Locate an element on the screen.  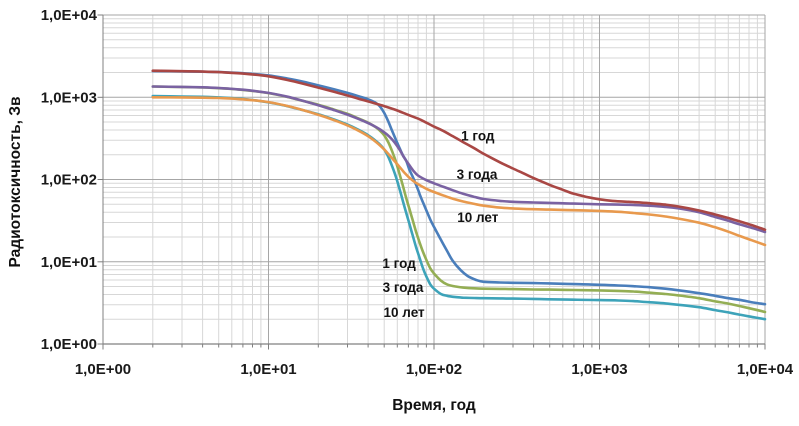
annotation-upper-10-лет: 10 лет is located at coordinates (477, 217).